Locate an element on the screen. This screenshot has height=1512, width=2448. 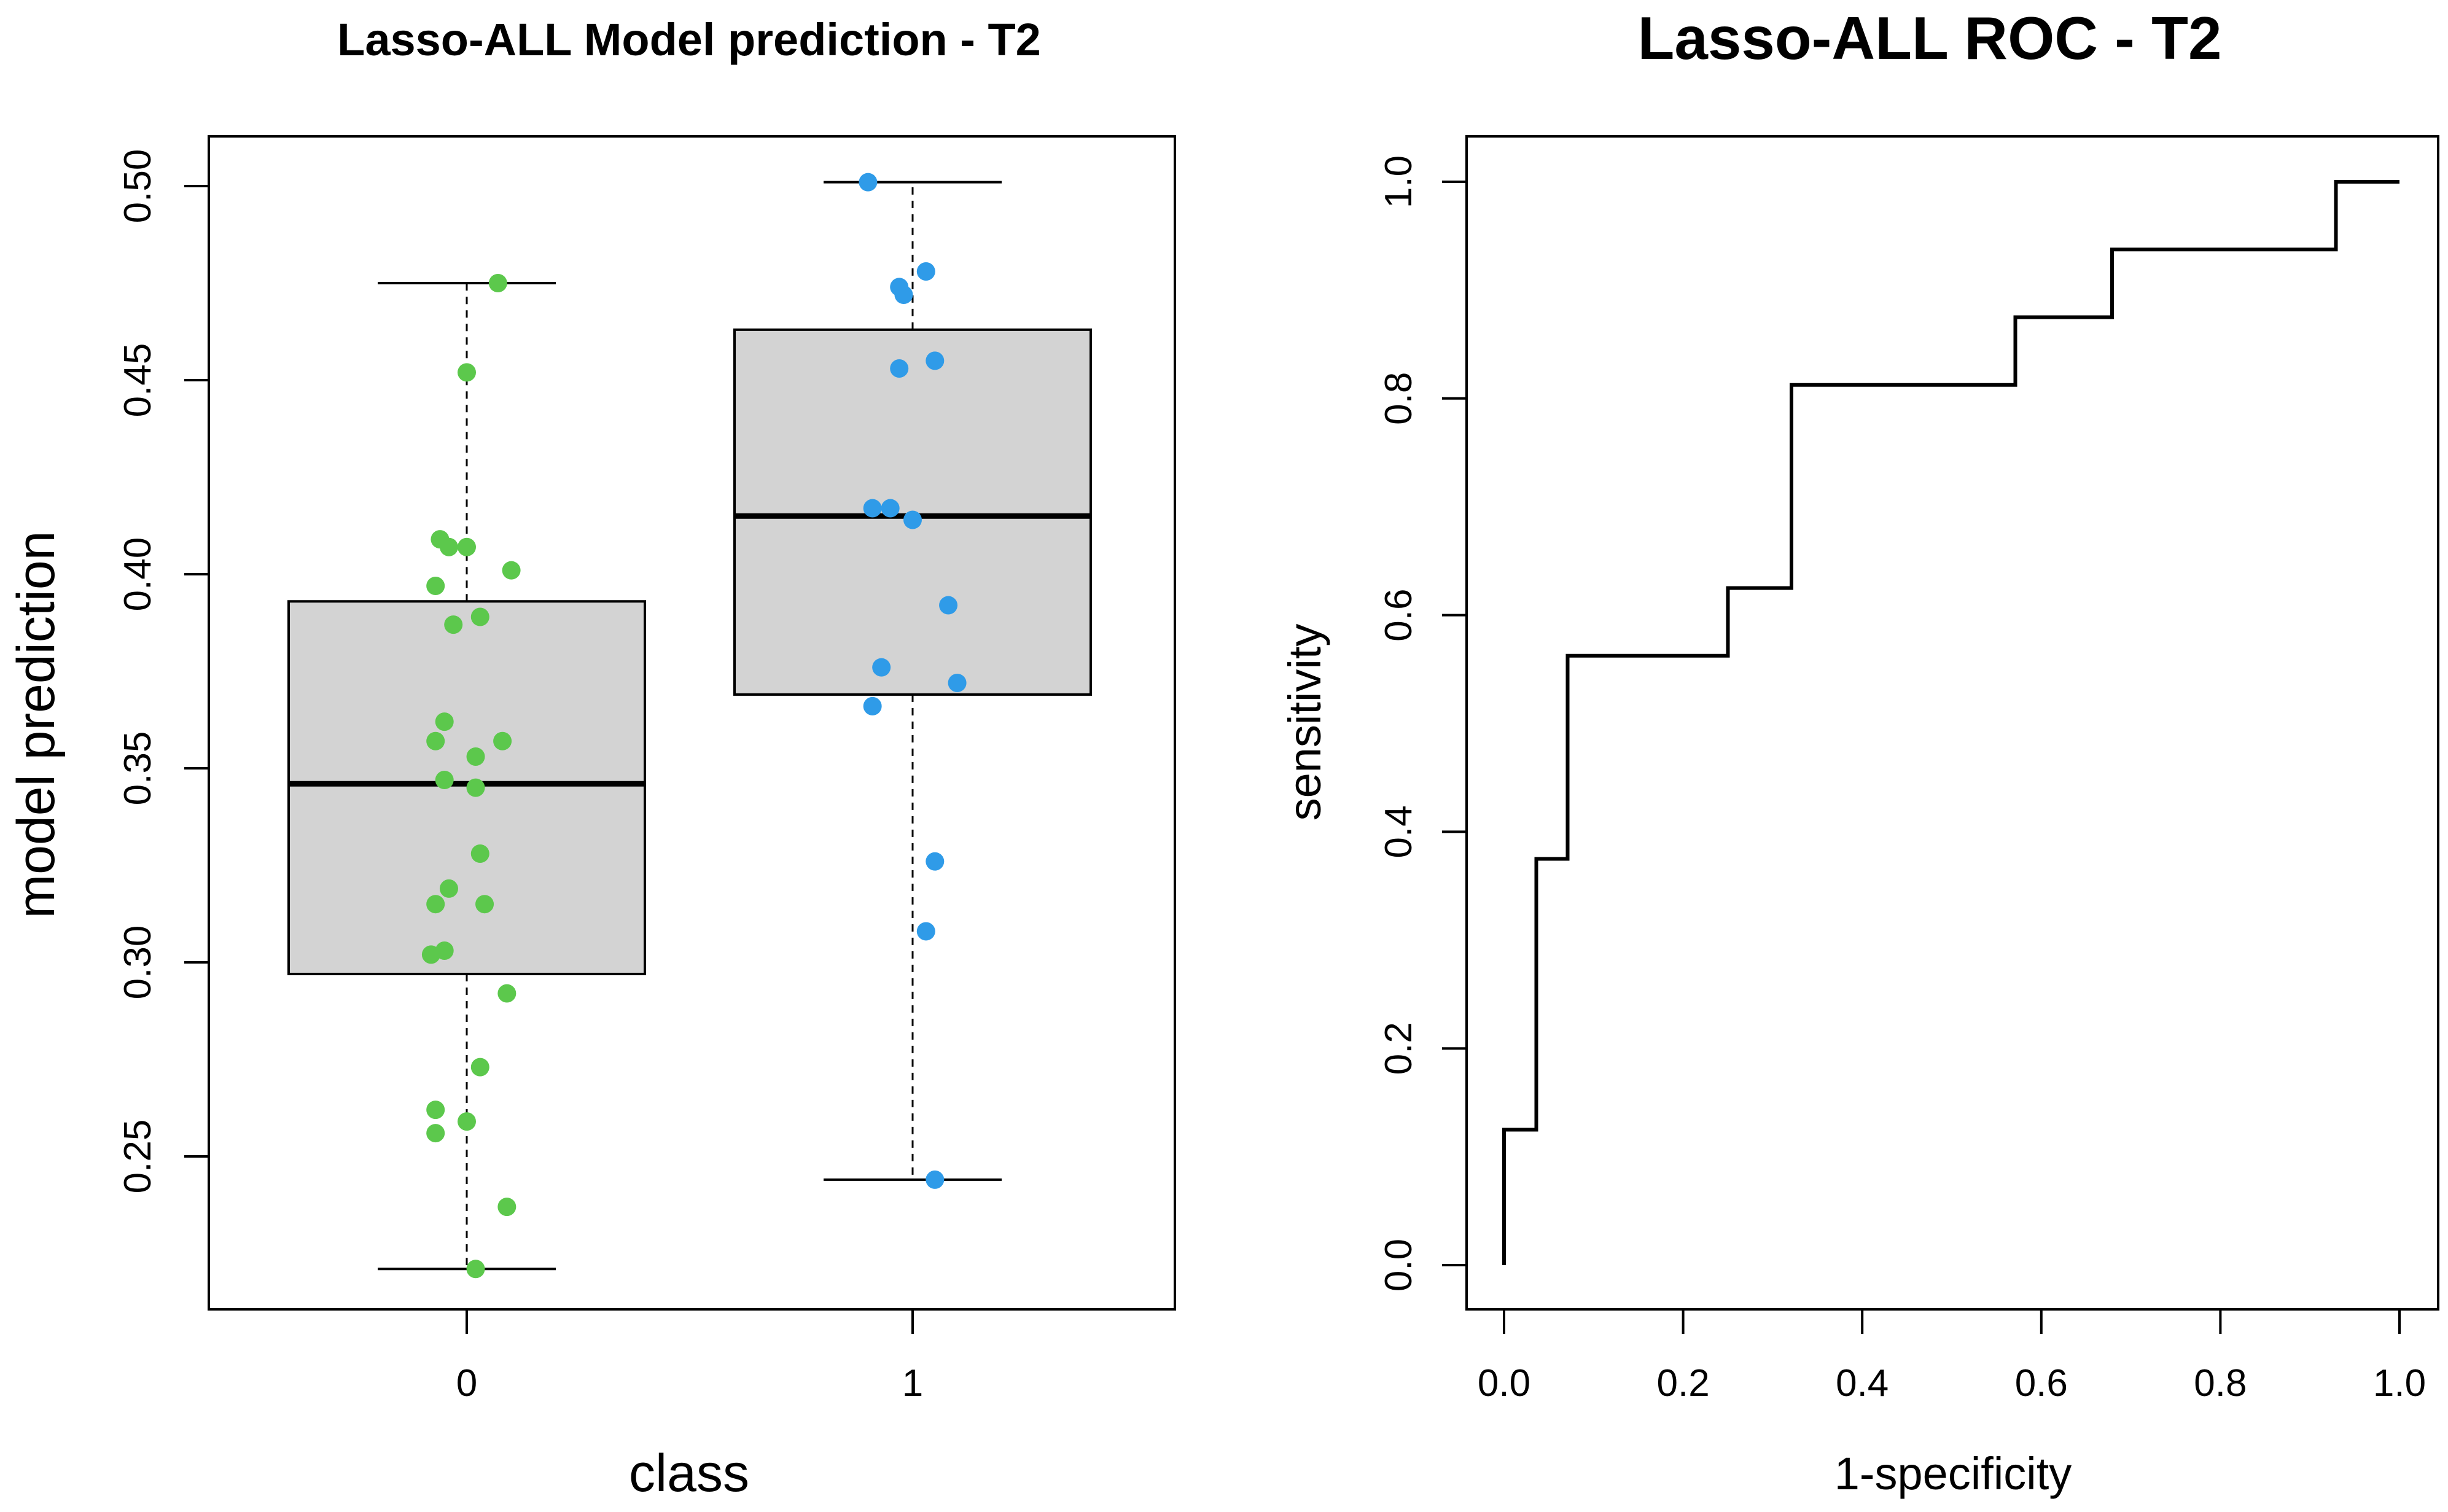
boxplot-x-axis-label: class is located at coordinates (689, 1473).